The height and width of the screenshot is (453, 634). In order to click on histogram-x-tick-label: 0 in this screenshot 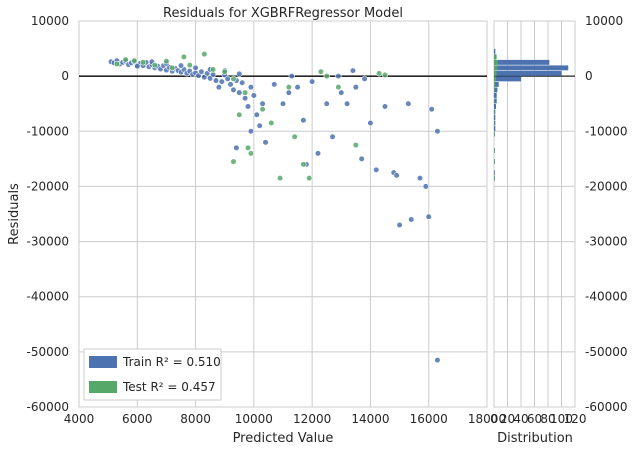, I will do `click(494, 419)`.